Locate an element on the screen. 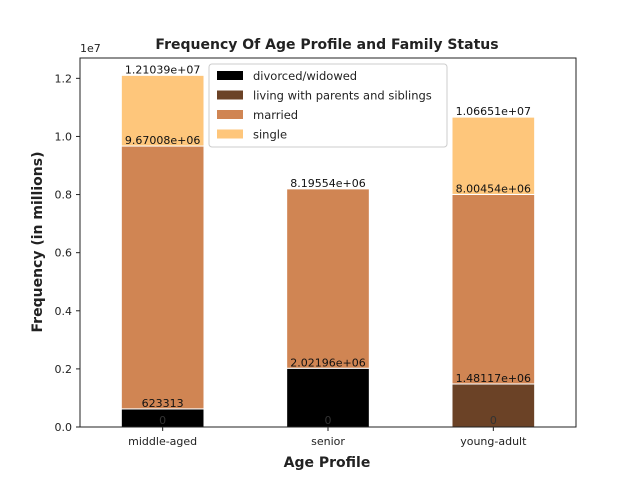 Image resolution: width=640 pixels, height=480 pixels. y-tick-label: 0.0 is located at coordinates (64, 427).